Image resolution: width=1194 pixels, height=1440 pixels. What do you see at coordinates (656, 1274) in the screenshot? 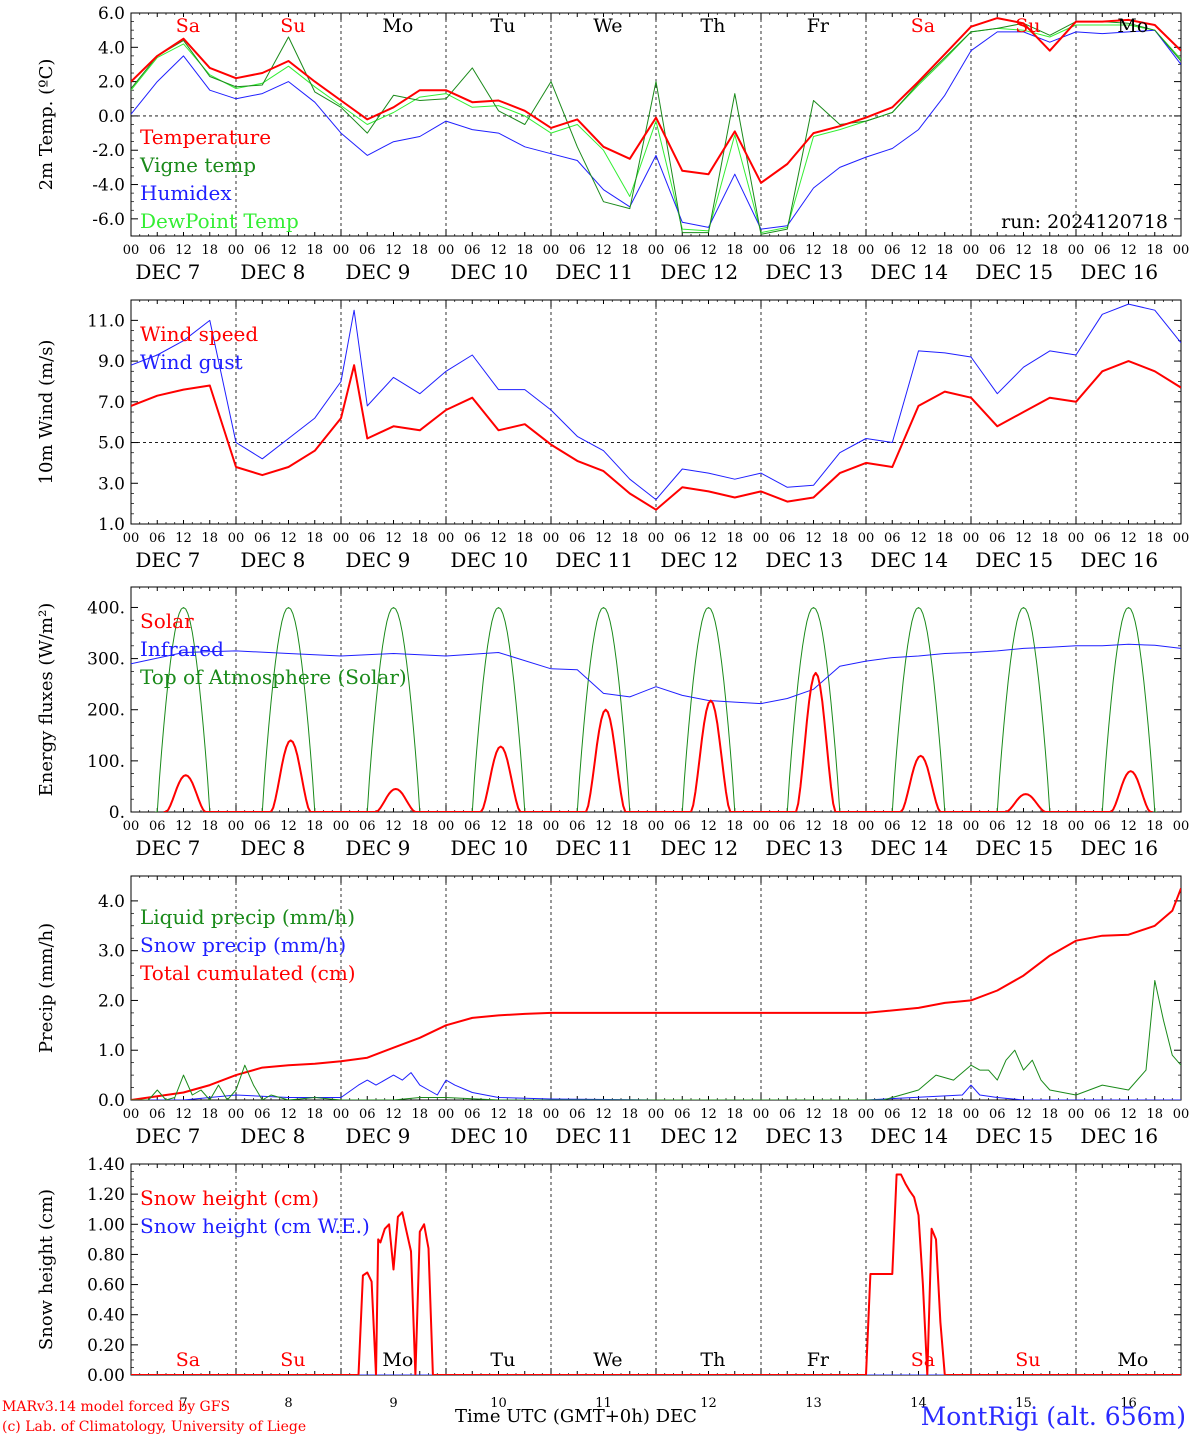
I see `series-line-snow-height-cm-` at bounding box center [656, 1274].